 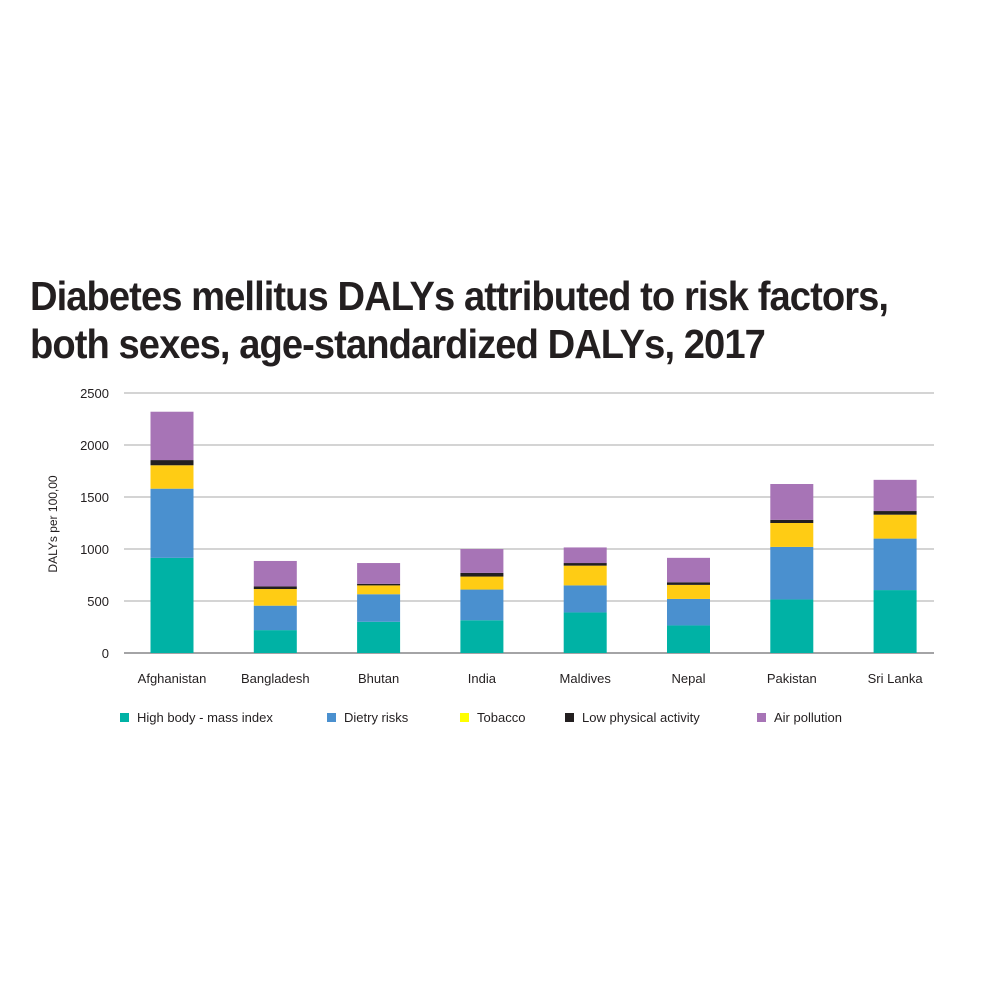 I want to click on chart-title-line-2: both sexes, age-standardized DALYs, 2017, so click(x=398, y=344).